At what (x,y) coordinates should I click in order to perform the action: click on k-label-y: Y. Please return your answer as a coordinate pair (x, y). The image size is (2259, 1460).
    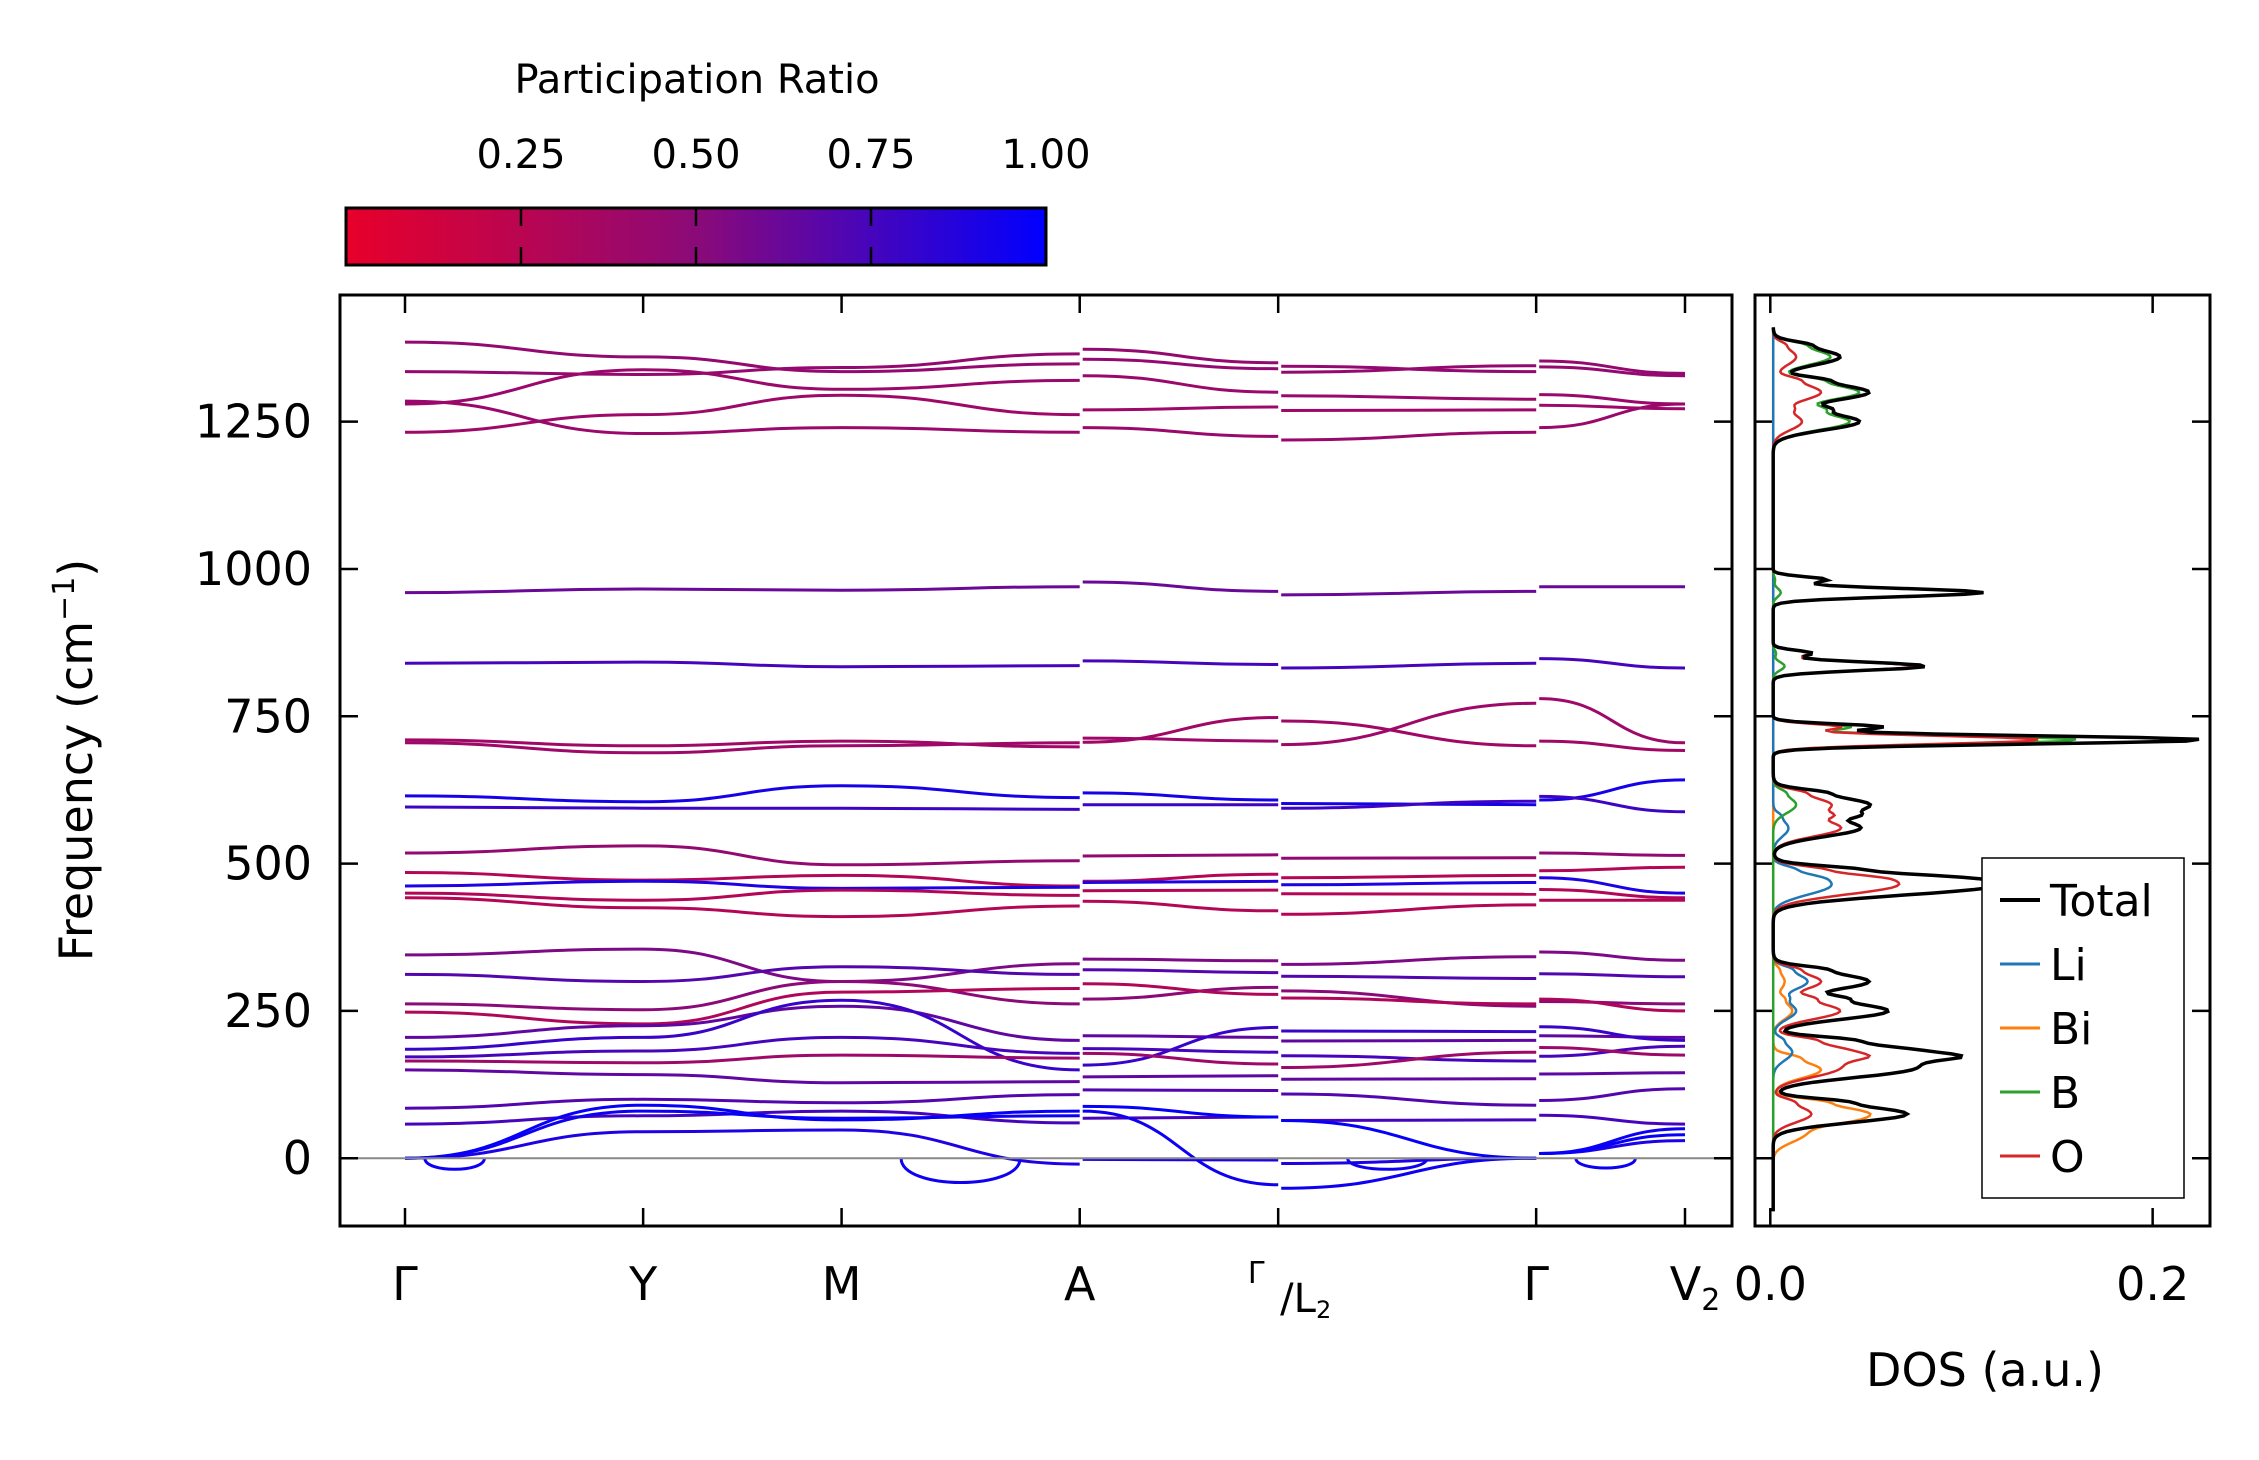
    Looking at the image, I should click on (643, 1284).